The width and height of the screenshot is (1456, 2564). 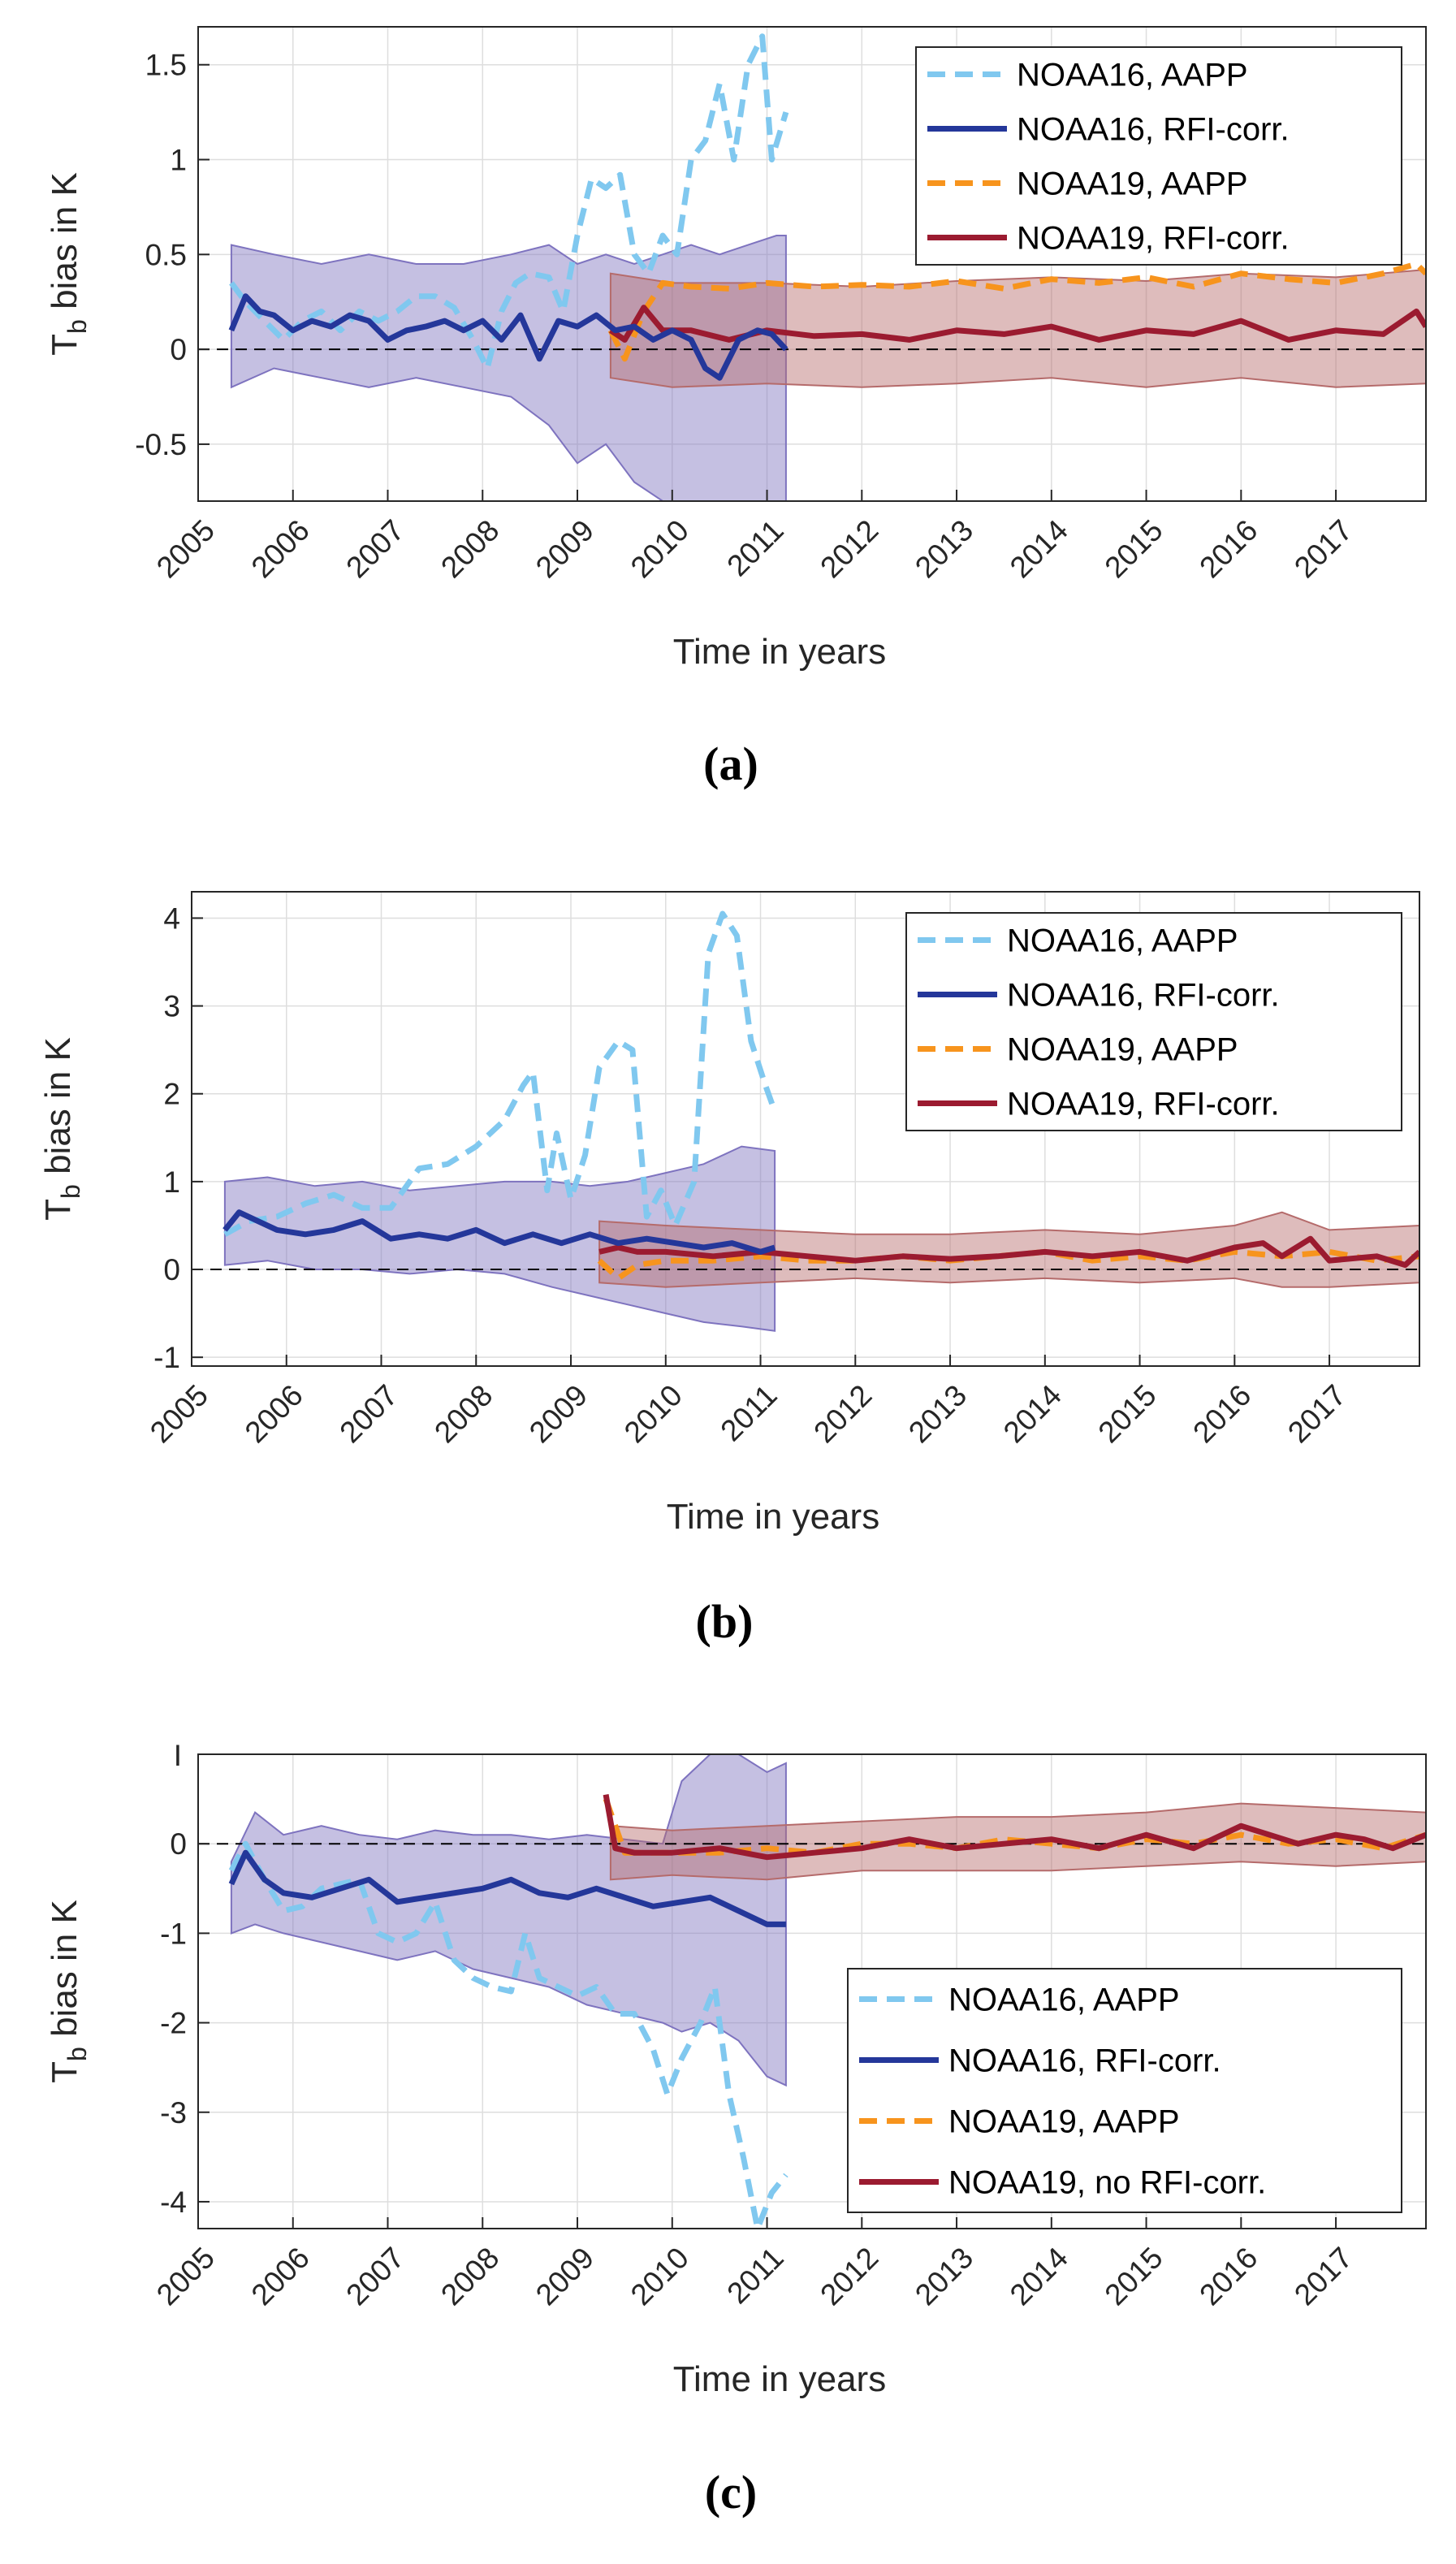 I want to click on plot-area, so click(x=806, y=1121).